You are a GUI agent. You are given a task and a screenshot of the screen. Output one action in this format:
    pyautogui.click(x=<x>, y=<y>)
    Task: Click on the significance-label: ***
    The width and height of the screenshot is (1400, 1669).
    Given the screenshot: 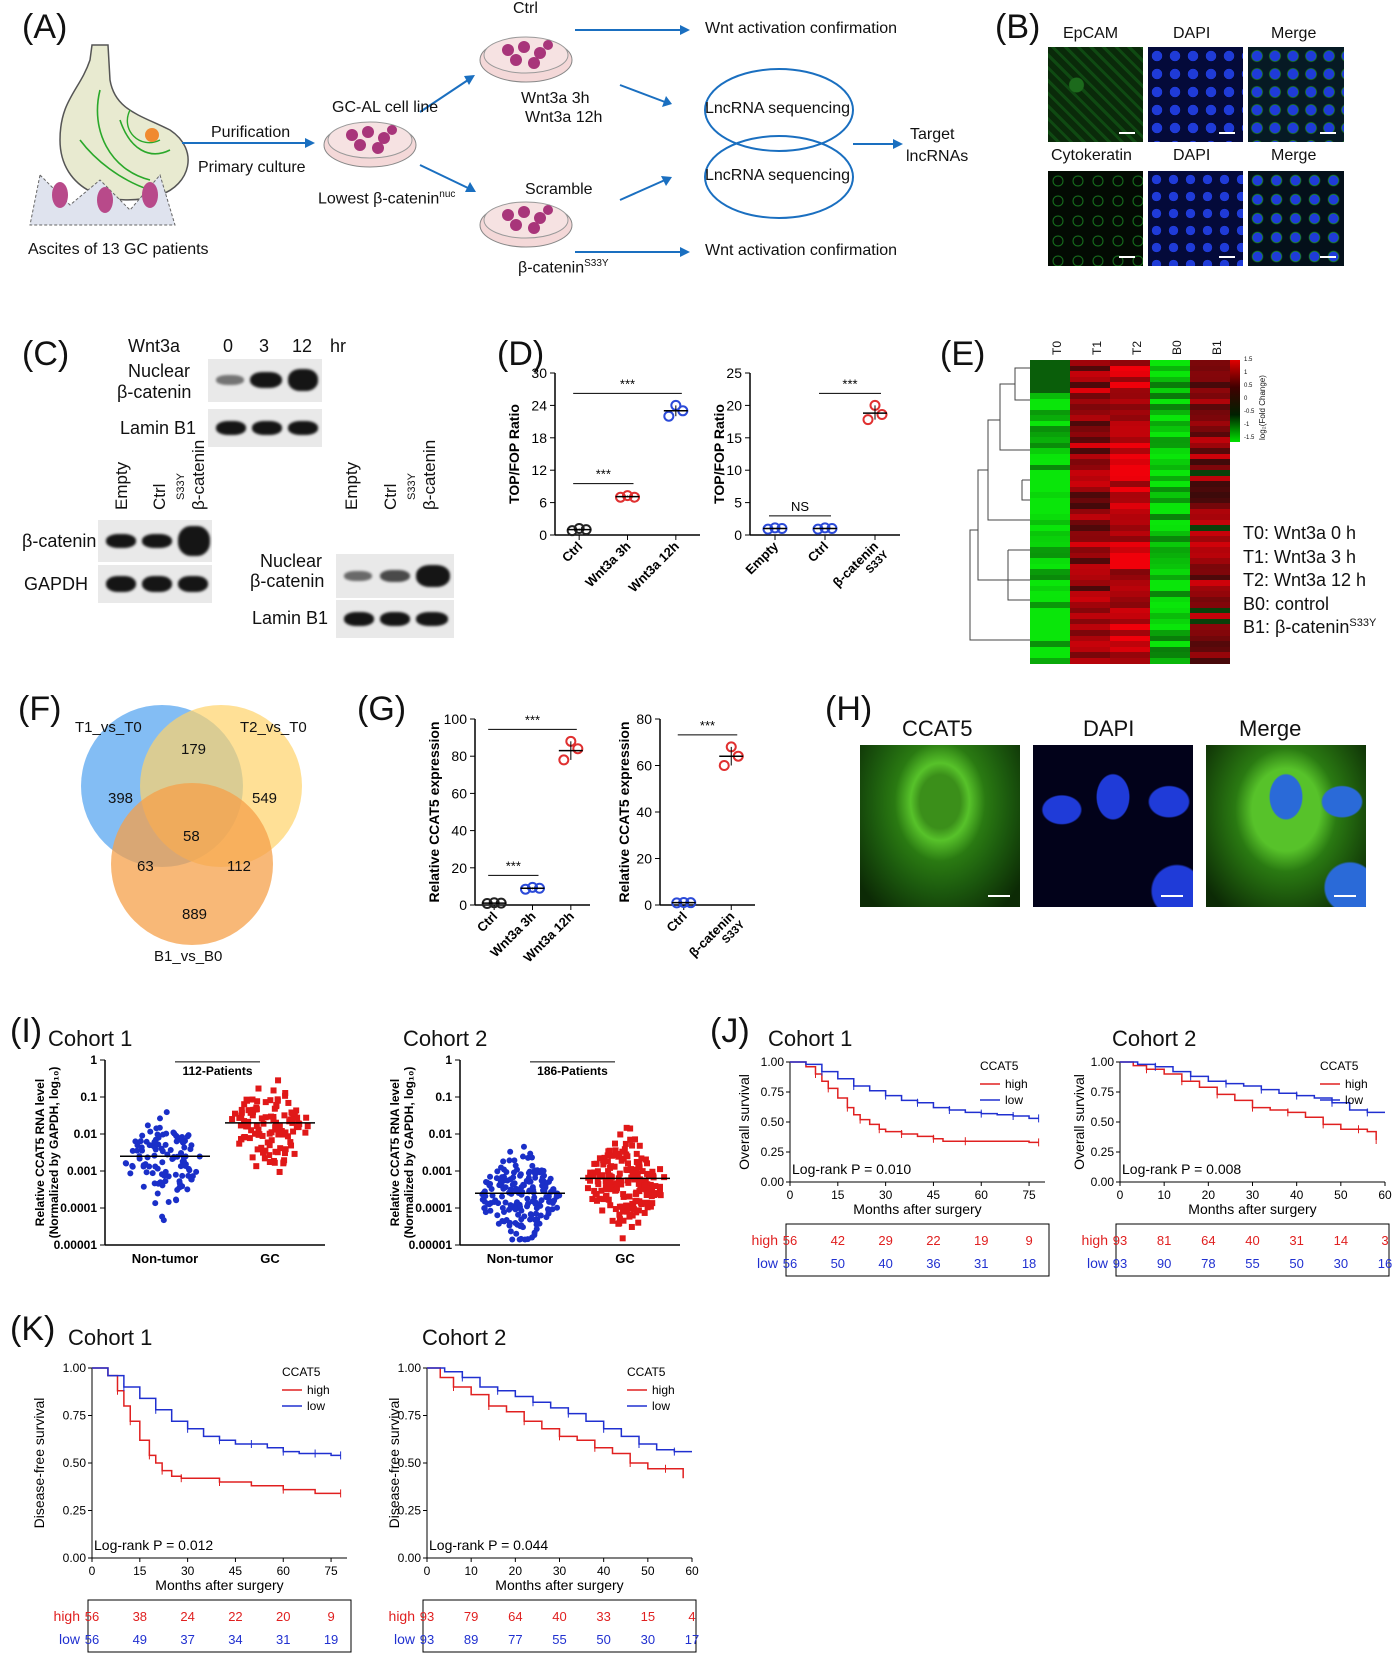 What is the action you would take?
    pyautogui.click(x=532, y=719)
    